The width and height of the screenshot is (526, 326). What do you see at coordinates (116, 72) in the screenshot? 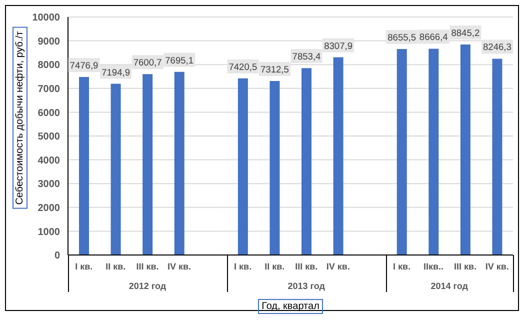
I see `data-label: 7194,9` at bounding box center [116, 72].